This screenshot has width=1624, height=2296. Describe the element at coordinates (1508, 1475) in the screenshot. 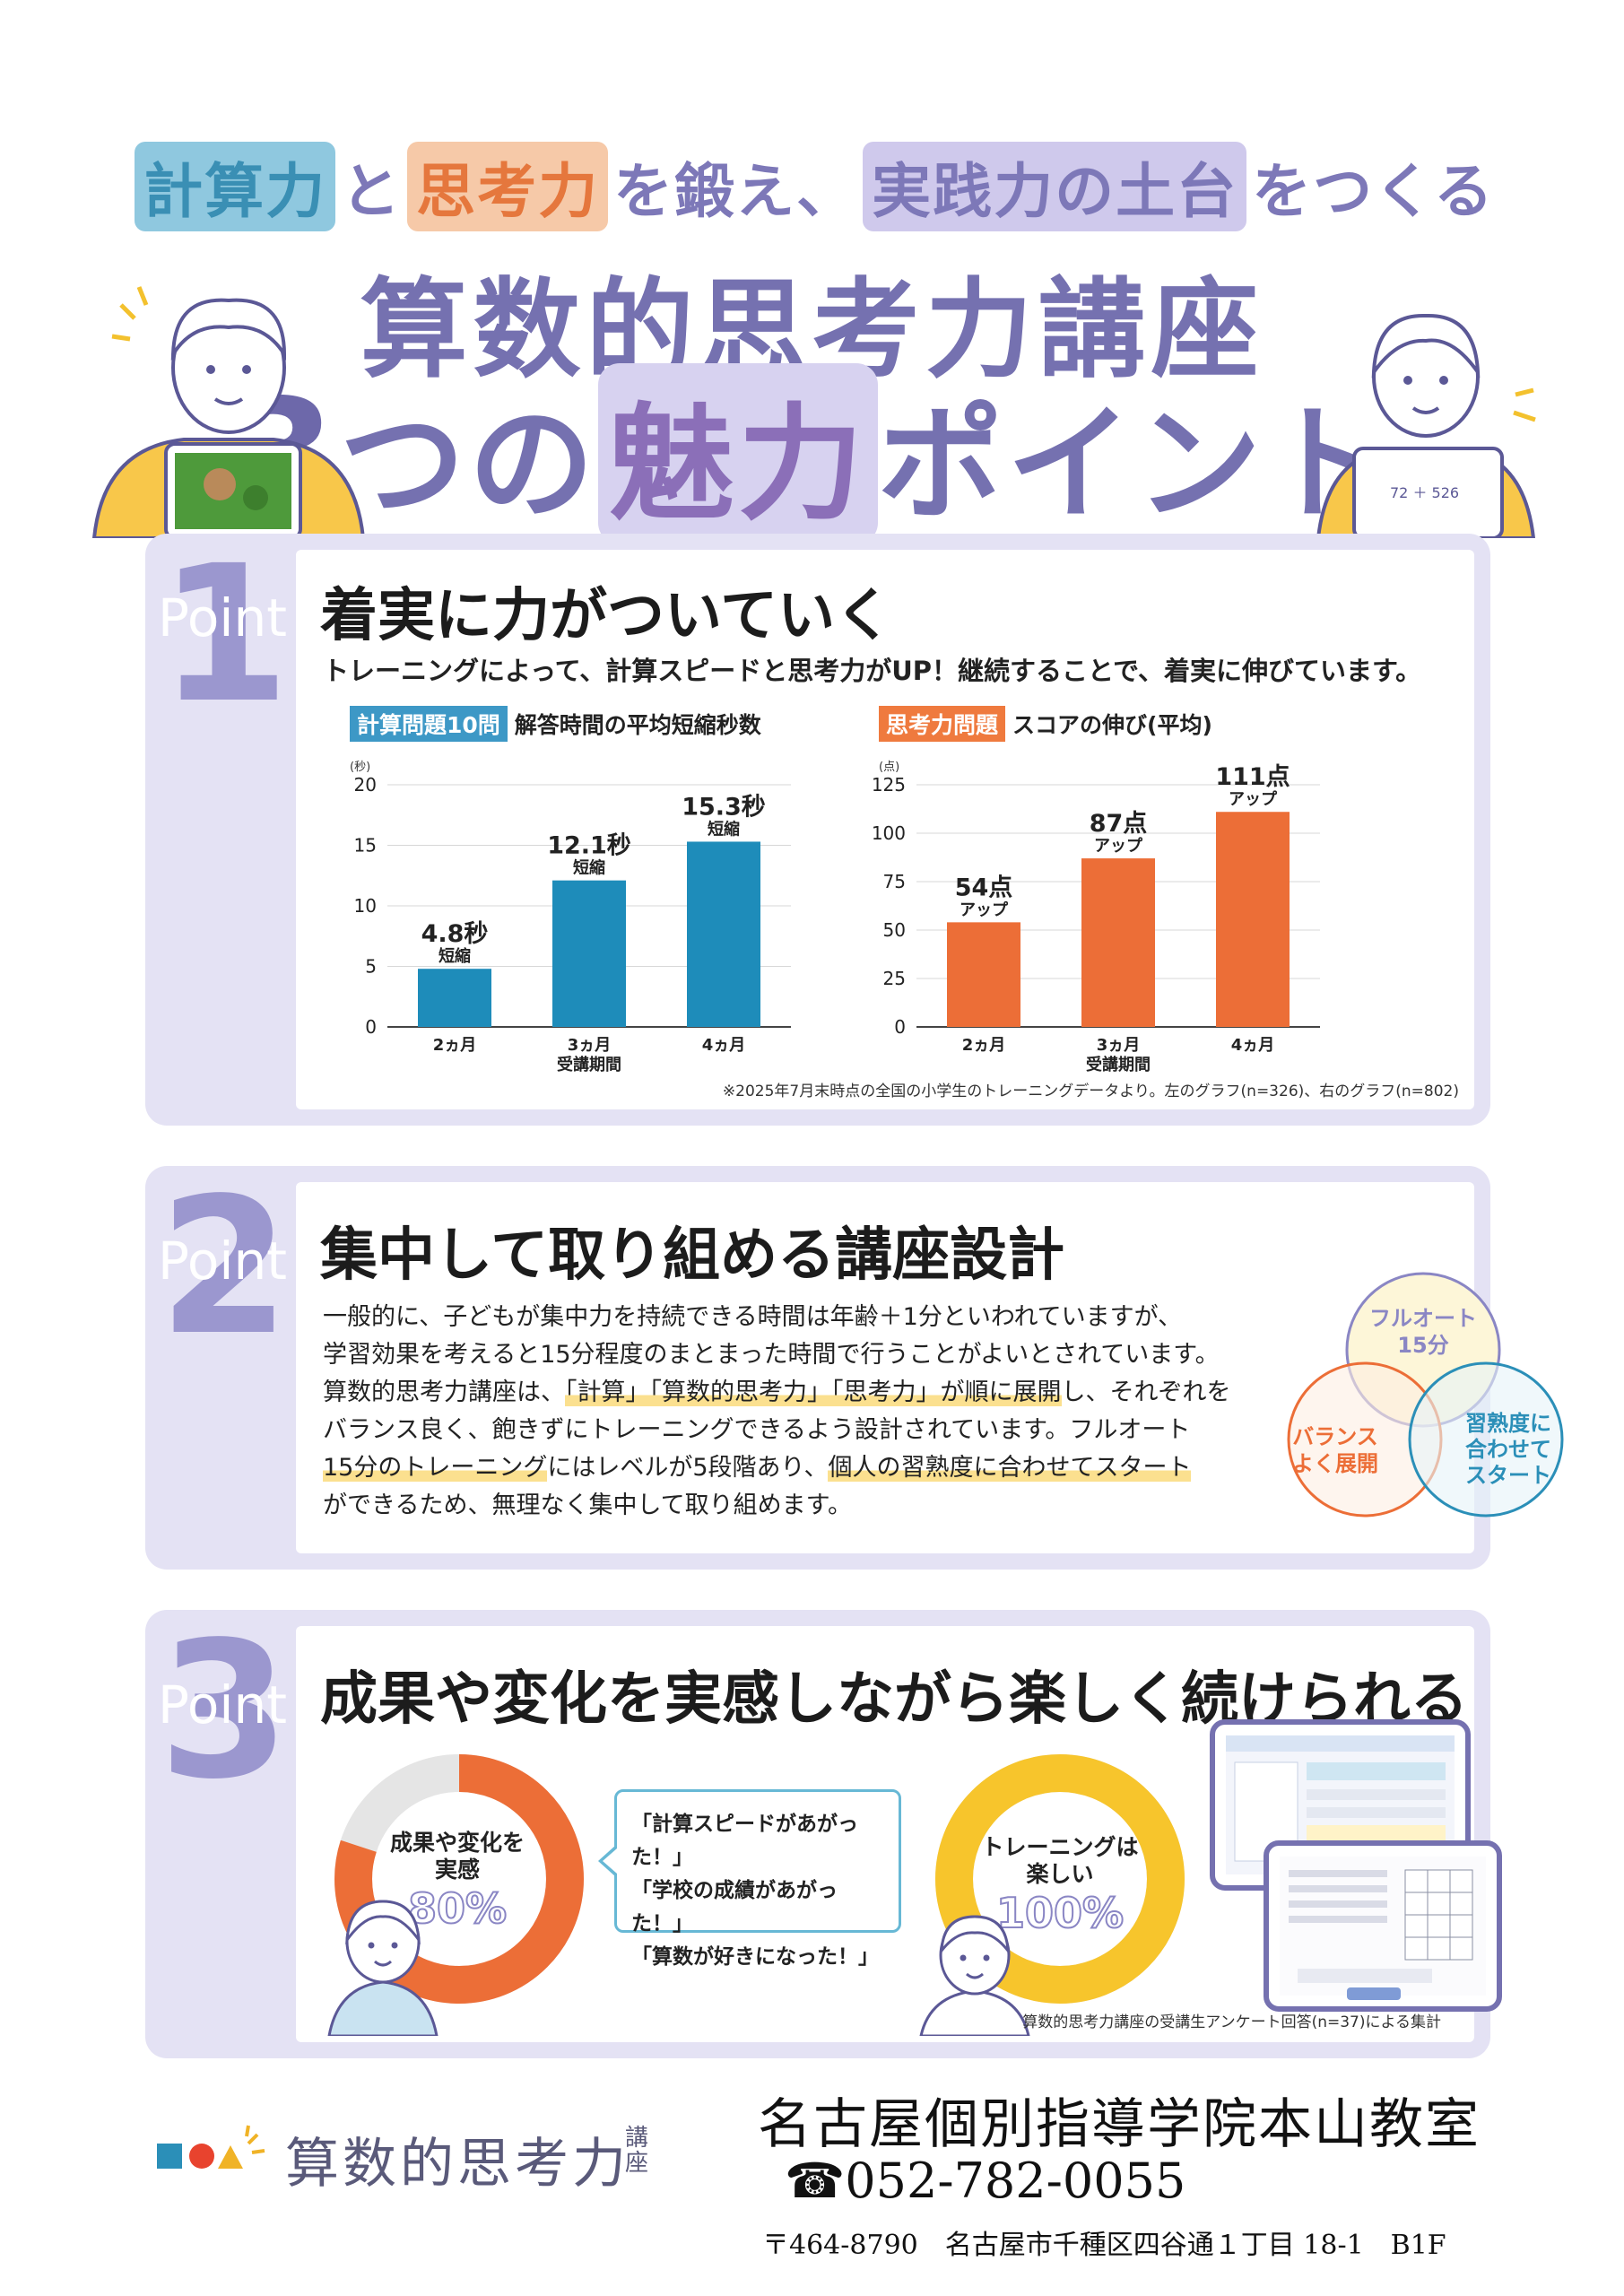

I see `venn-right-label-3: スタート` at that location.